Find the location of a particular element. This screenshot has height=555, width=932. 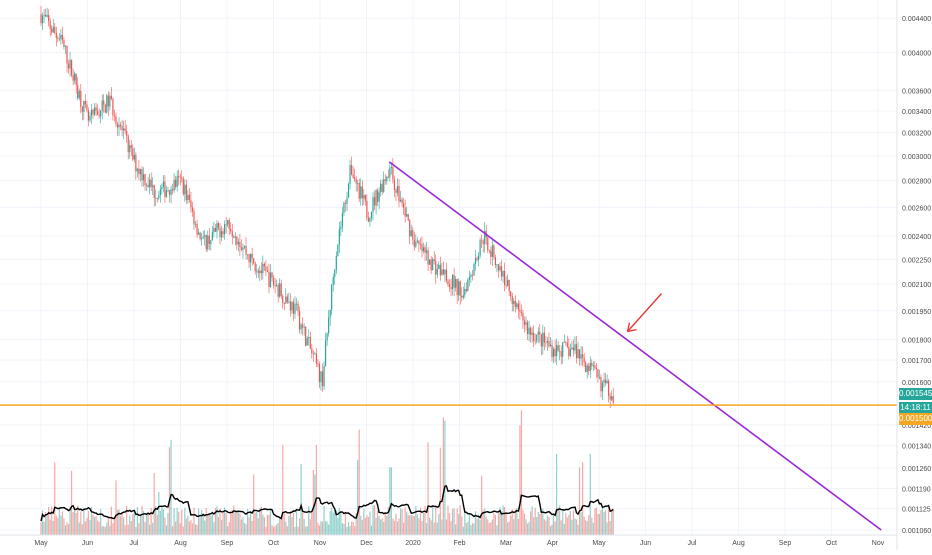

y-tick-label: 0.004400 is located at coordinates (916, 19).